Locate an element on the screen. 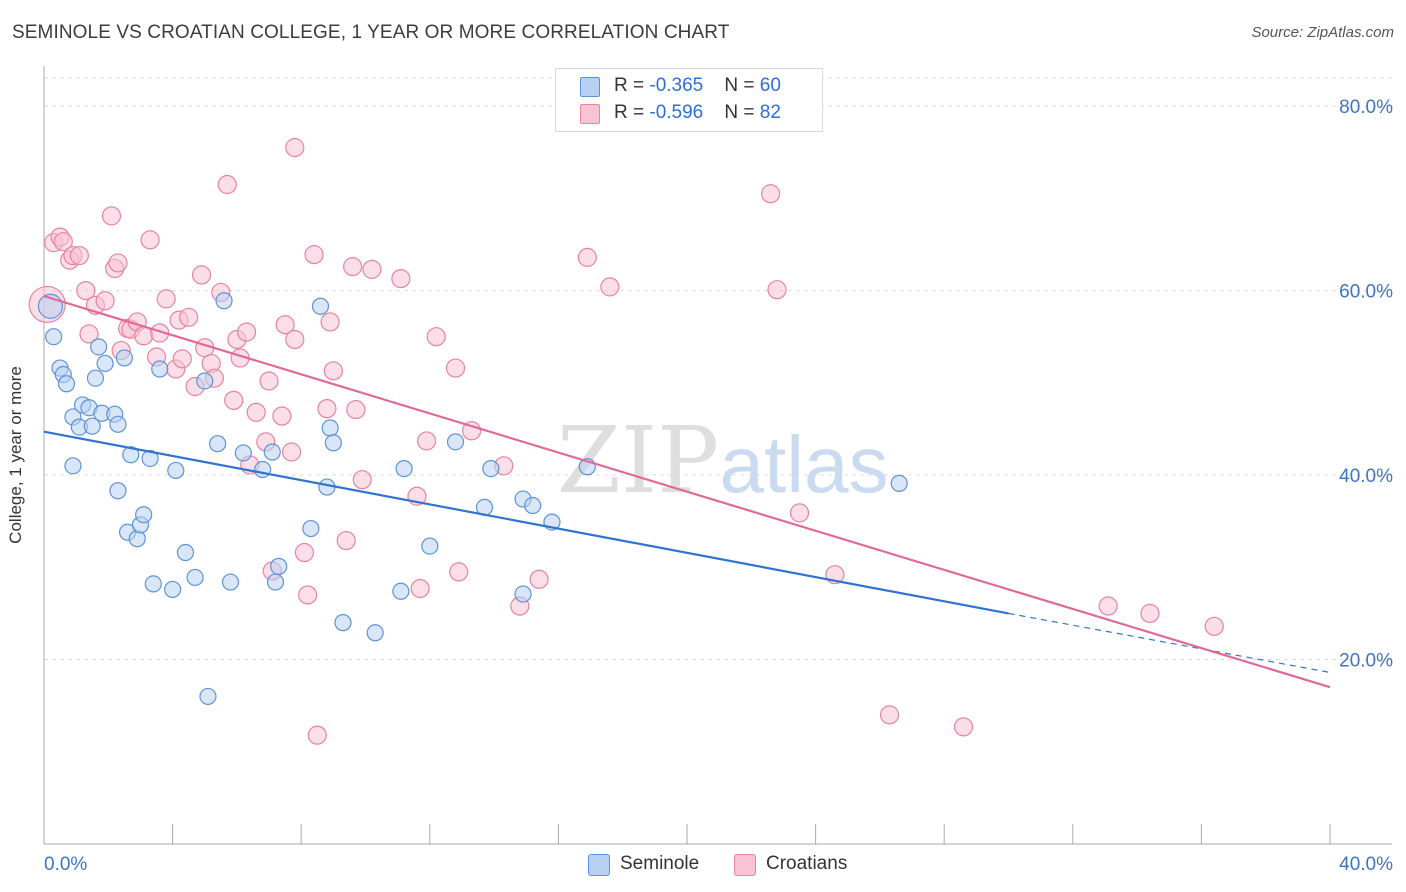 The width and height of the screenshot is (1406, 892). x-tick-label: 40.0% is located at coordinates (1366, 864).